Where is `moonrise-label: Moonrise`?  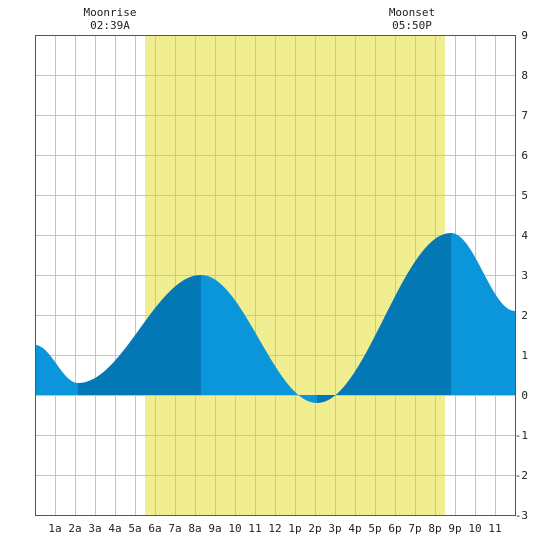
moonrise-label: Moonrise is located at coordinates (110, 12).